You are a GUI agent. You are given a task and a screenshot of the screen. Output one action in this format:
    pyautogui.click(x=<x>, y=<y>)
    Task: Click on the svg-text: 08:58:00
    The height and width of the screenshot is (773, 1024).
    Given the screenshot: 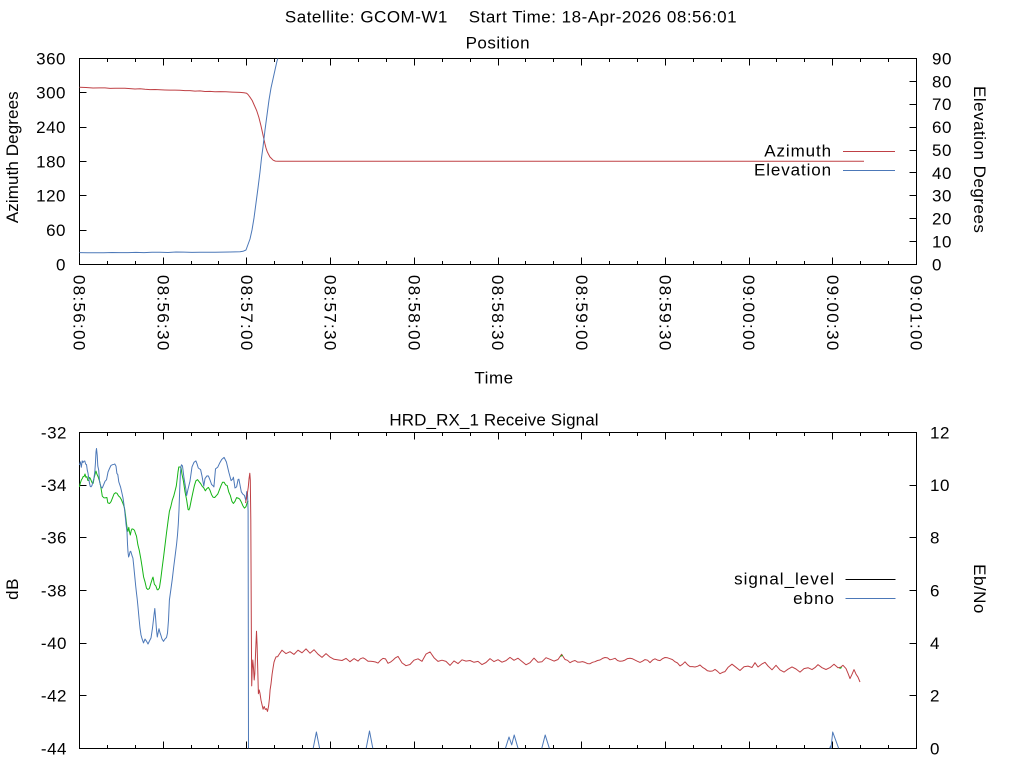 What is the action you would take?
    pyautogui.click(x=413, y=313)
    